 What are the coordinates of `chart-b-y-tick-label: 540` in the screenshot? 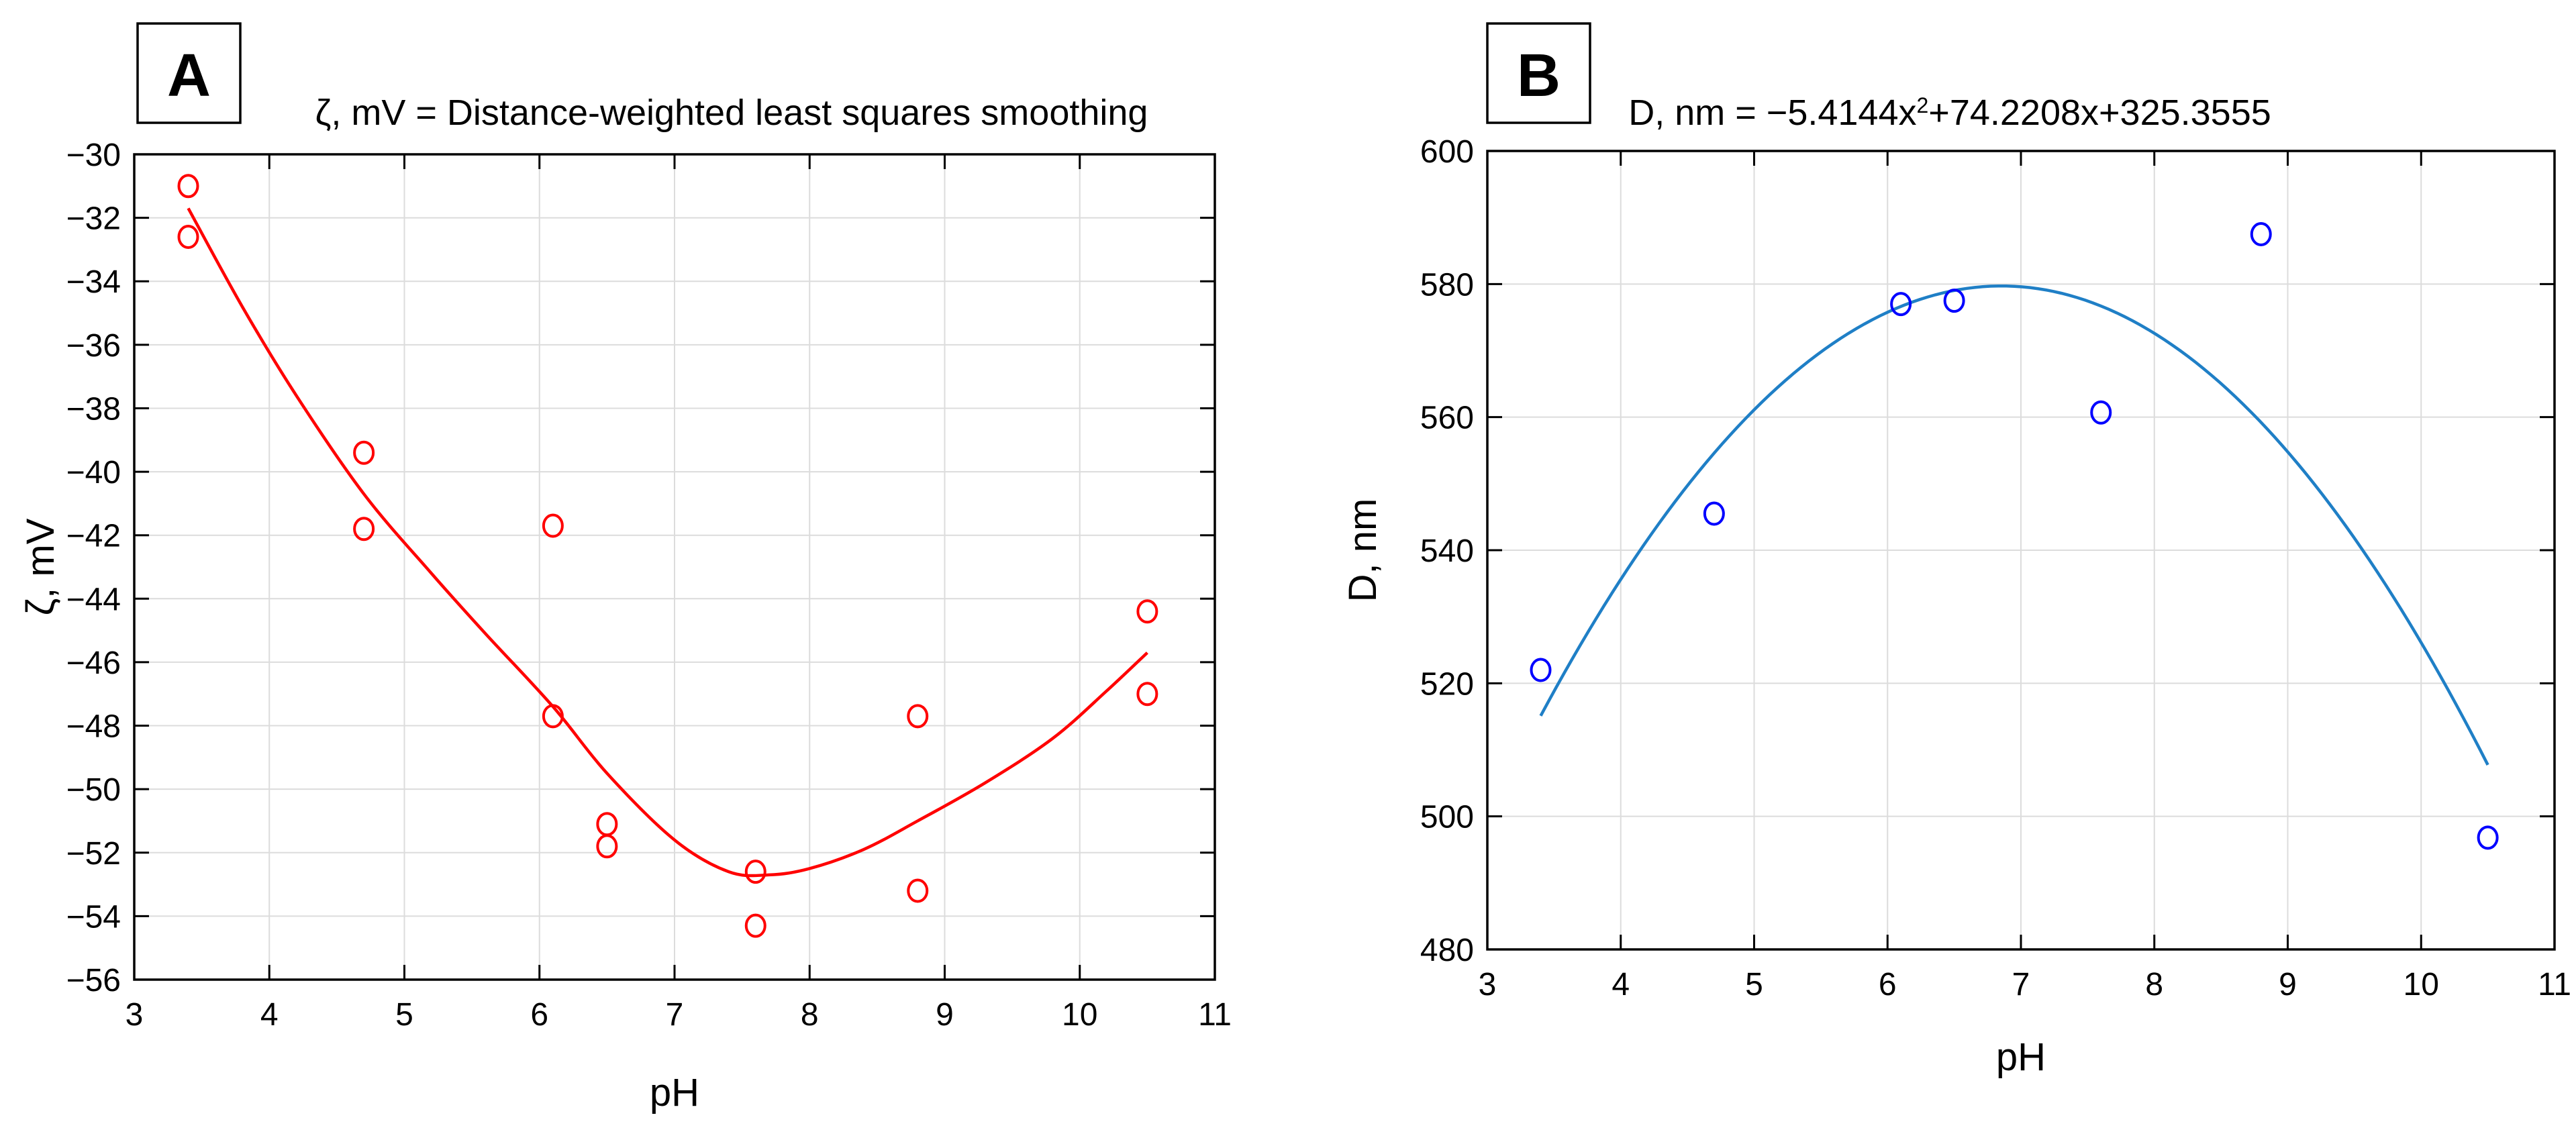 It's located at (1447, 551).